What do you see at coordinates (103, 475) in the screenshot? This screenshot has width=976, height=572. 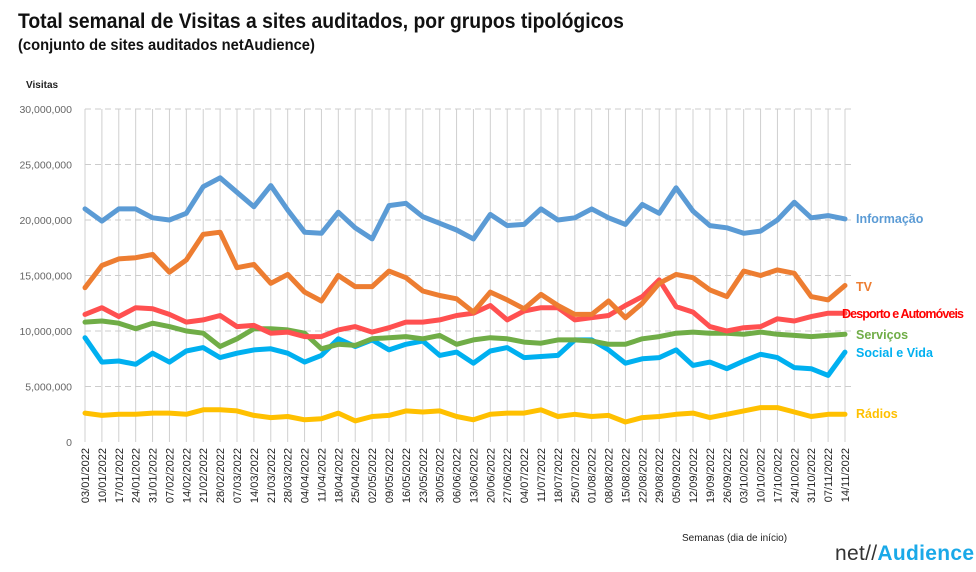 I see `x-tick-label: 10/01/2022` at bounding box center [103, 475].